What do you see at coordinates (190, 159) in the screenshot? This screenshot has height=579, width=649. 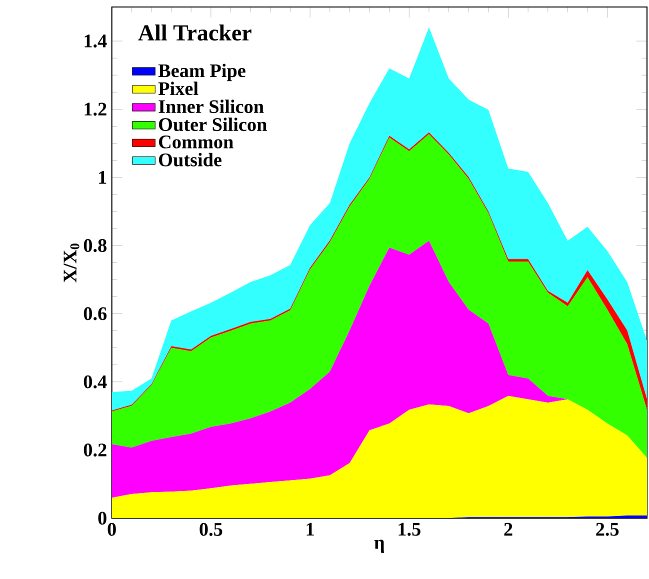 I see `legend-label: Outside` at bounding box center [190, 159].